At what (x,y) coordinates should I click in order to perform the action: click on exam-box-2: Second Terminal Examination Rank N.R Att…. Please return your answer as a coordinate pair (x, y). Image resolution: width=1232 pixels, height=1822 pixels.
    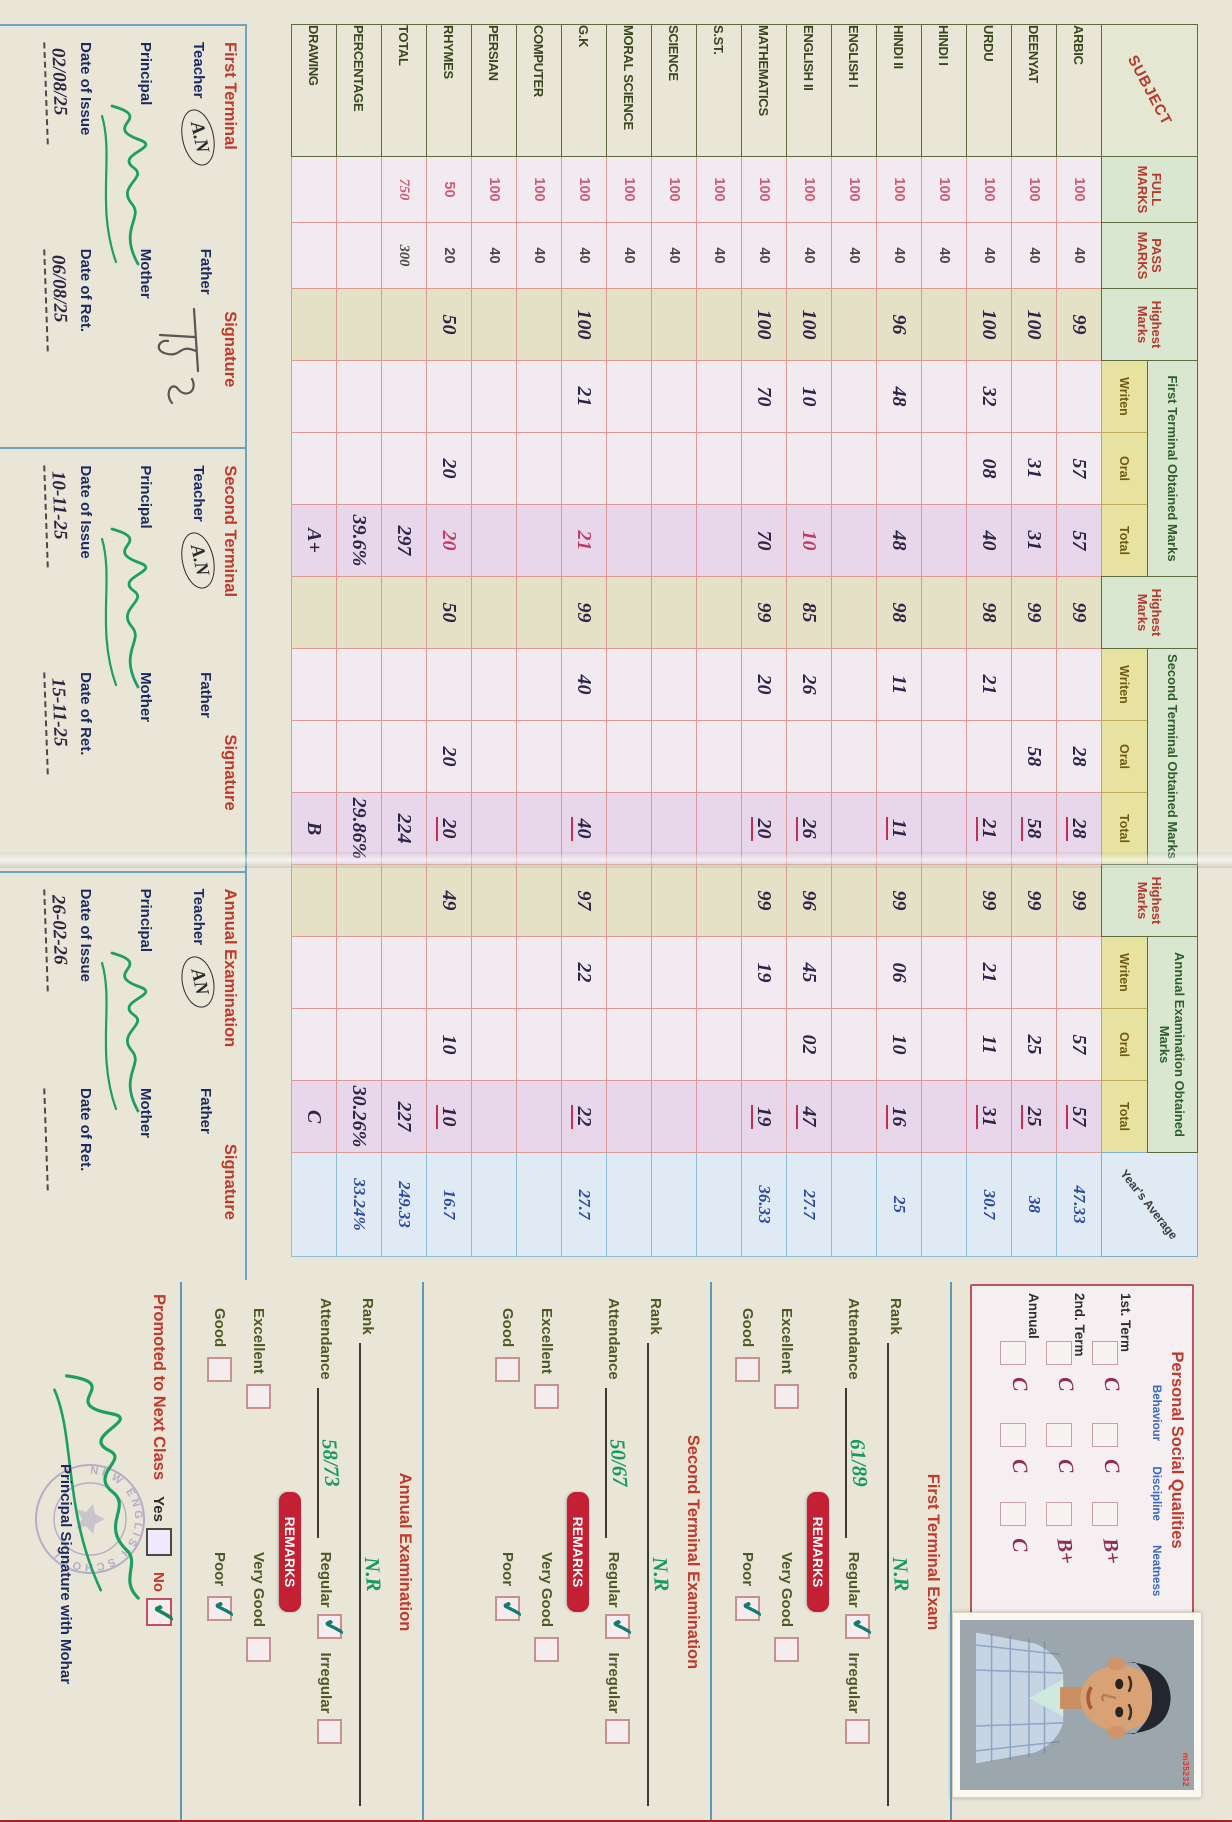
    Looking at the image, I should click on (568, 1551).